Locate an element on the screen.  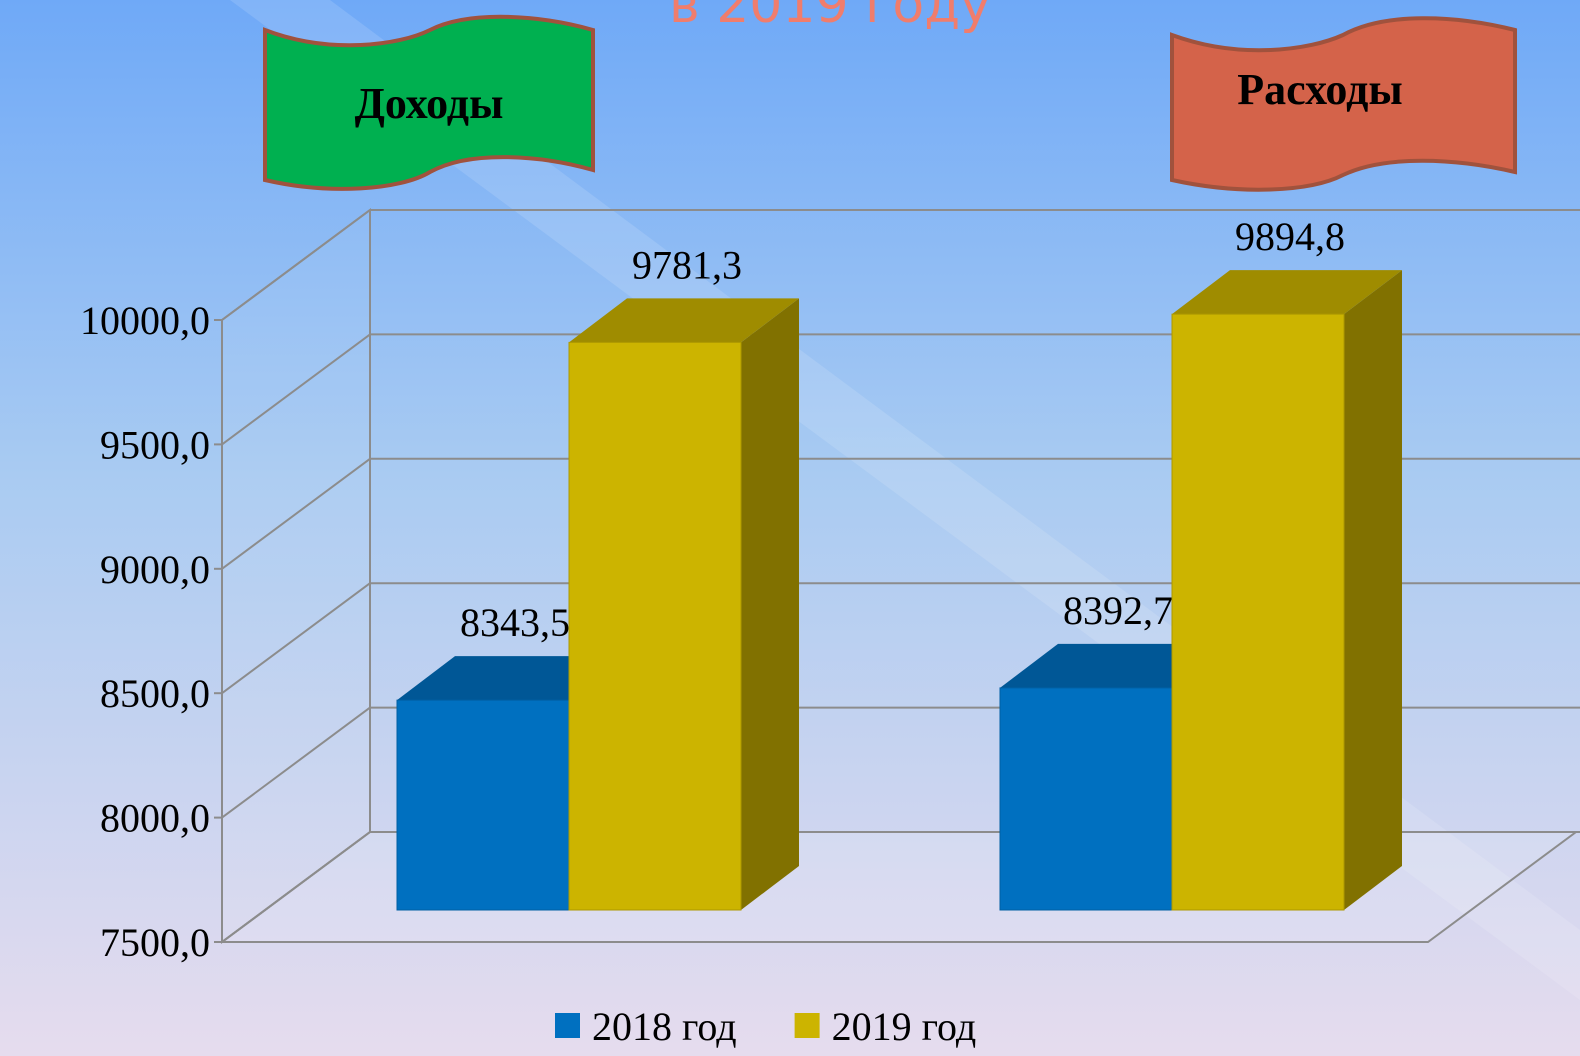
category-banner: Доходы is located at coordinates (429, 102).